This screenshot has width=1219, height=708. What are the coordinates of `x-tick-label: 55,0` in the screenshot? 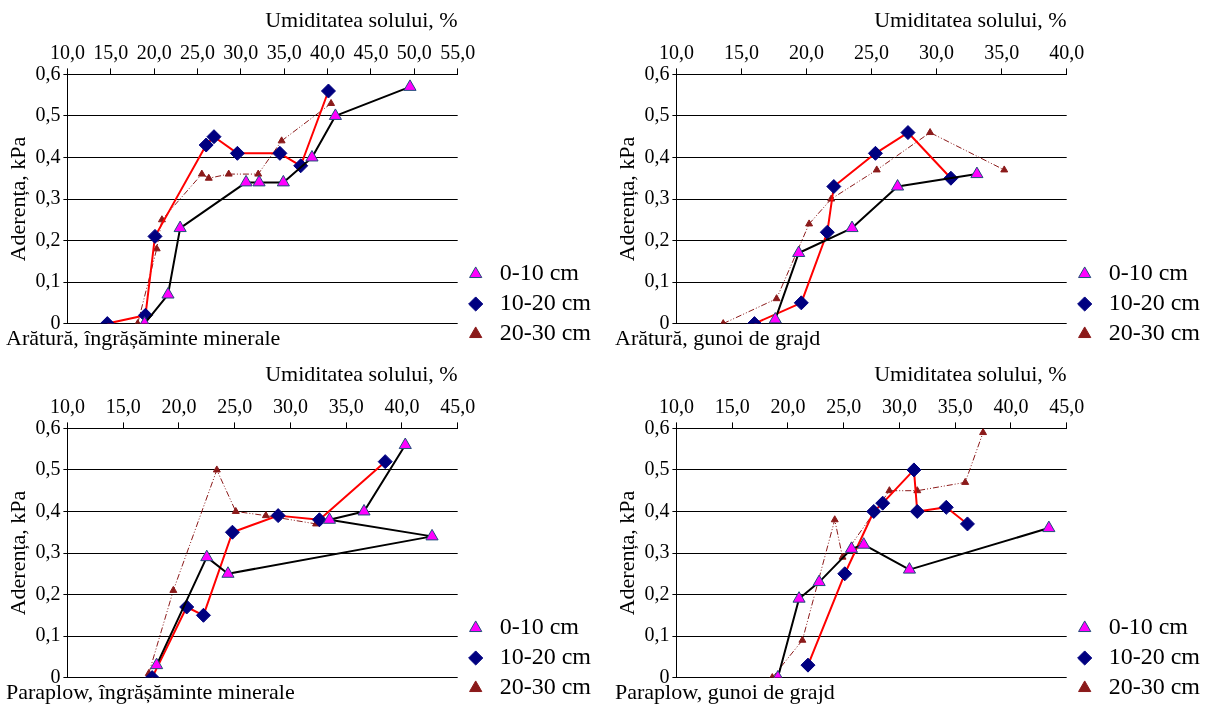 It's located at (458, 51).